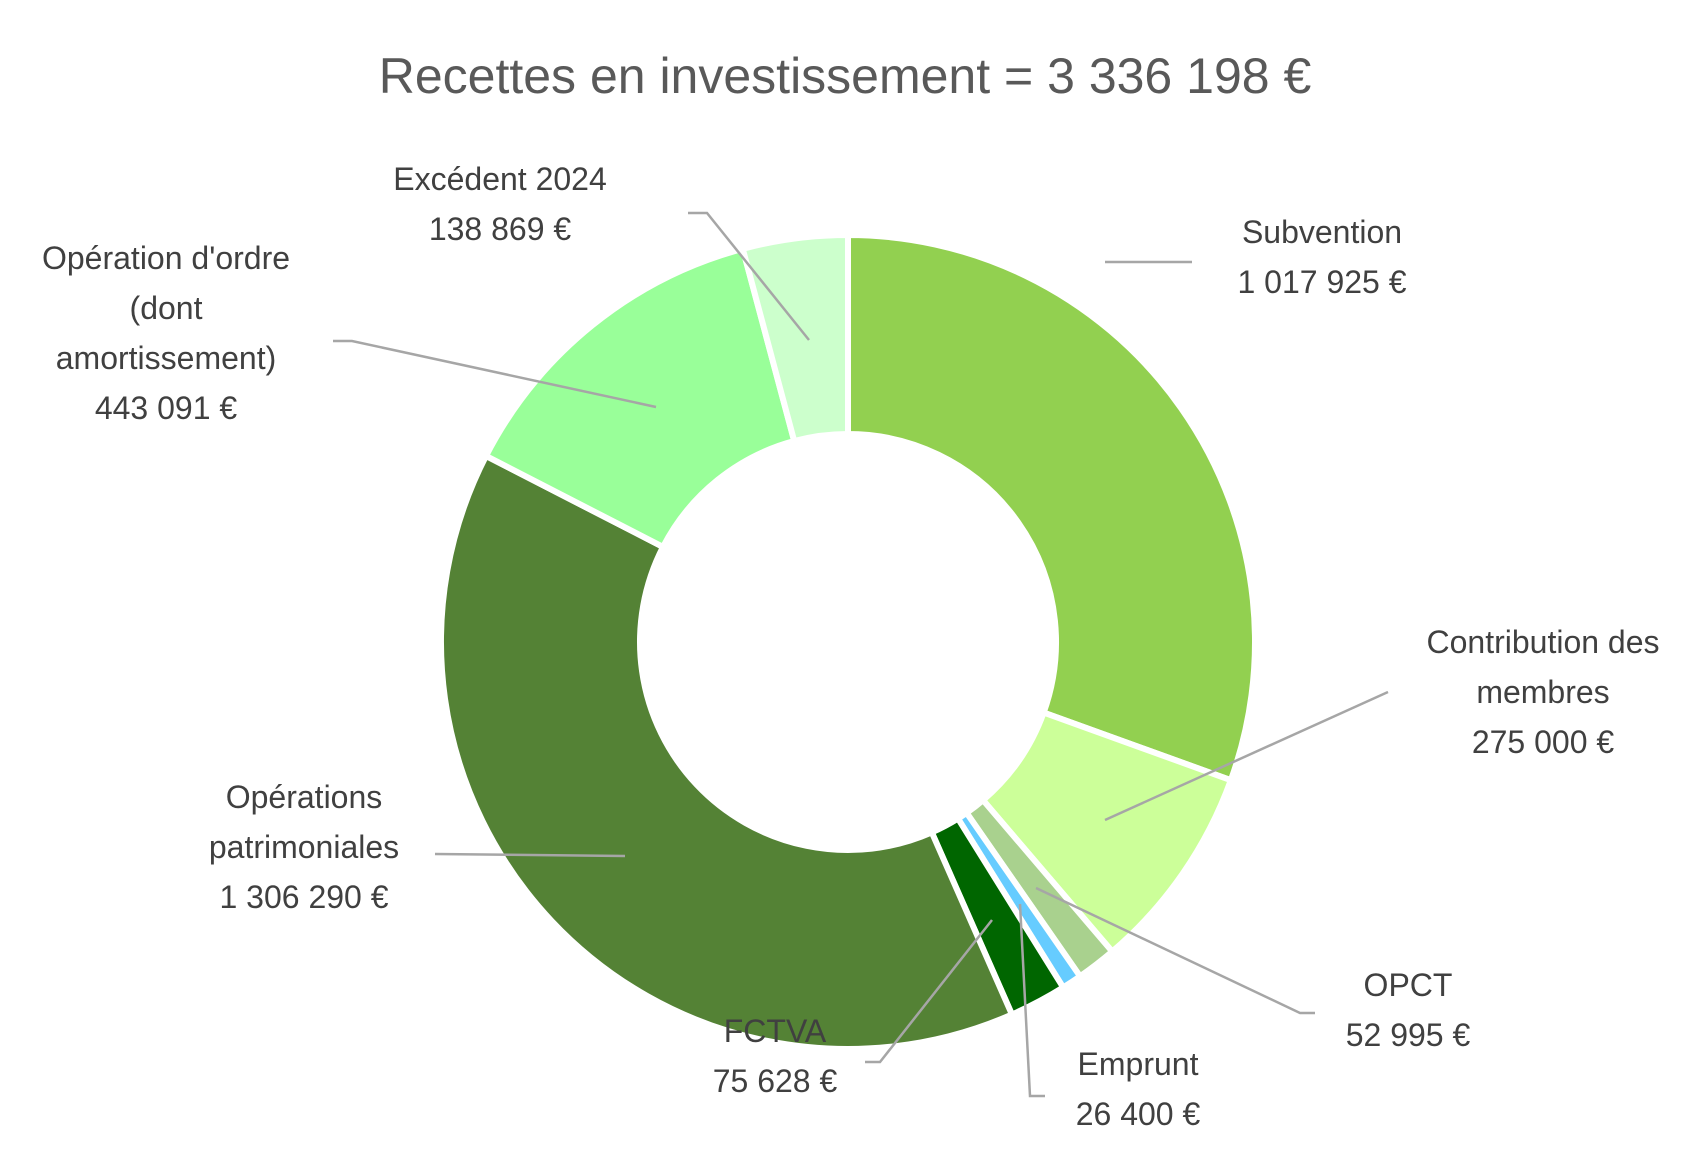 This screenshot has height=1168, width=1691. Describe the element at coordinates (1543, 742) in the screenshot. I see `slice-value-label: 275 000 €` at that location.